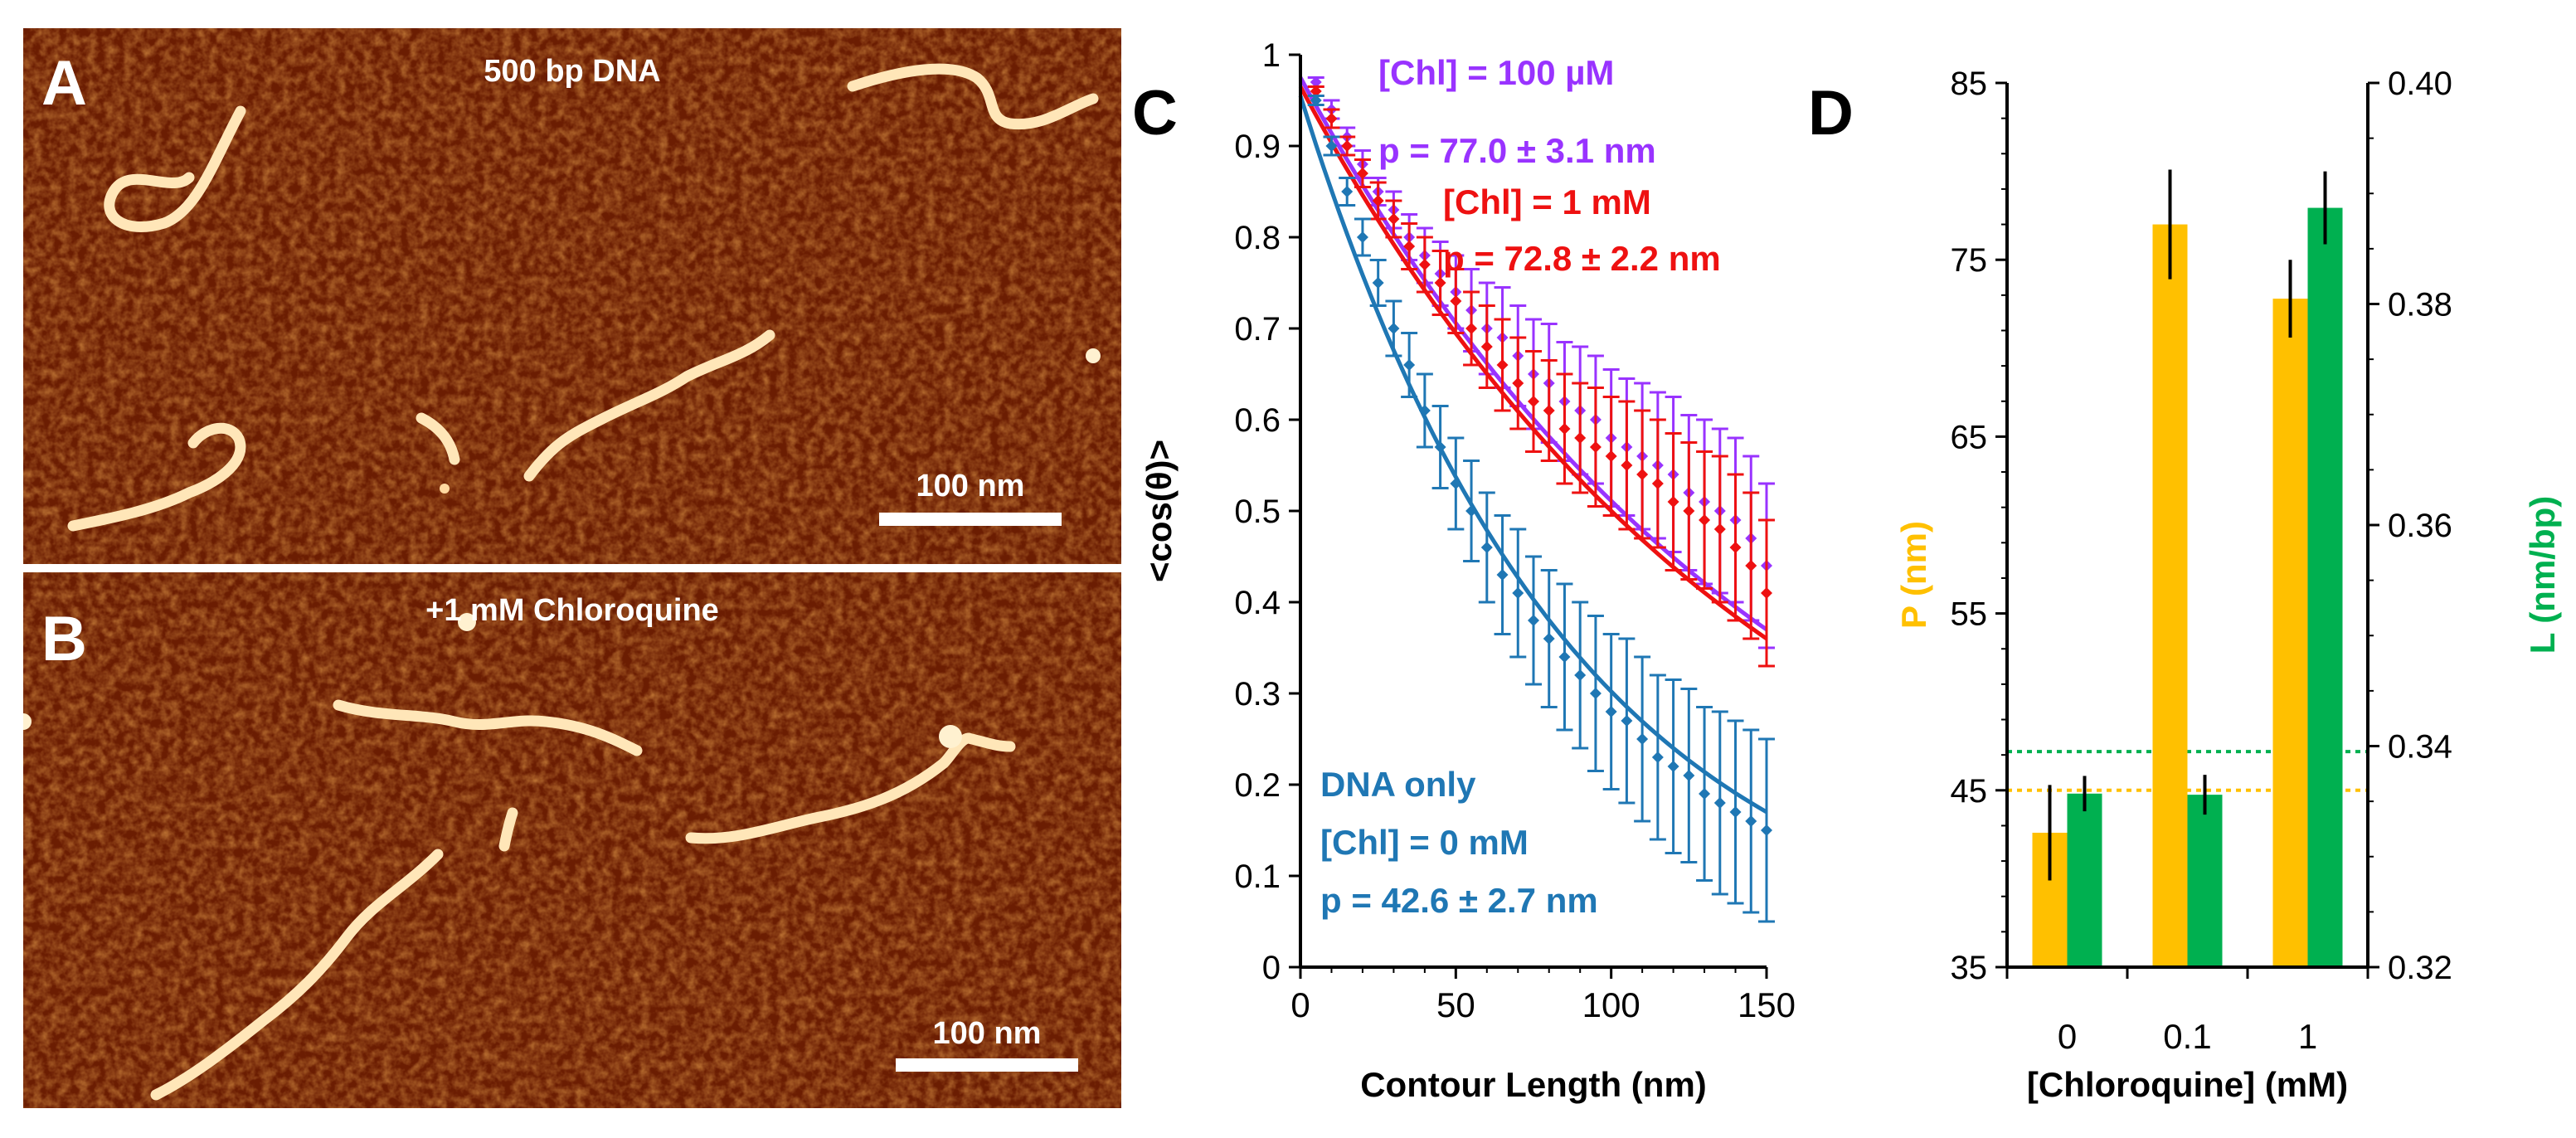 This screenshot has width=2576, height=1138. What do you see at coordinates (987, 1065) in the screenshot?
I see `scale-bar-b` at bounding box center [987, 1065].